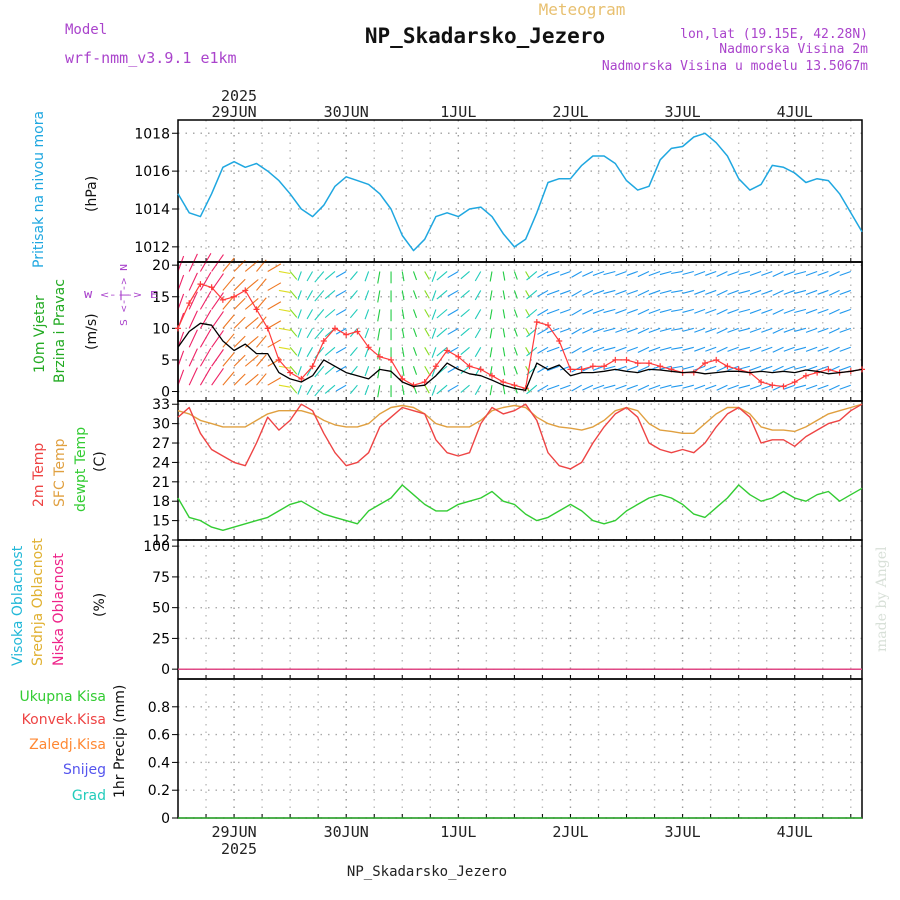  I want to click on top-day-labels: 29JUN 30JUN 1JUL 2JUL 3JUL 4JUL, so click(511, 112).